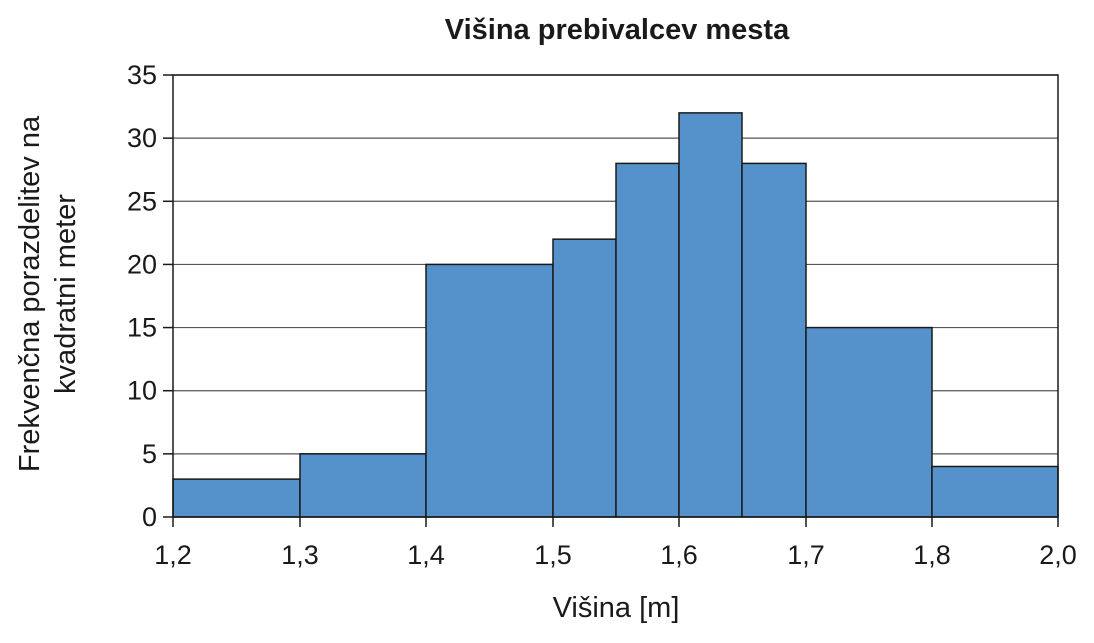  What do you see at coordinates (300, 555) in the screenshot?
I see `x-tick-label: 1,3` at bounding box center [300, 555].